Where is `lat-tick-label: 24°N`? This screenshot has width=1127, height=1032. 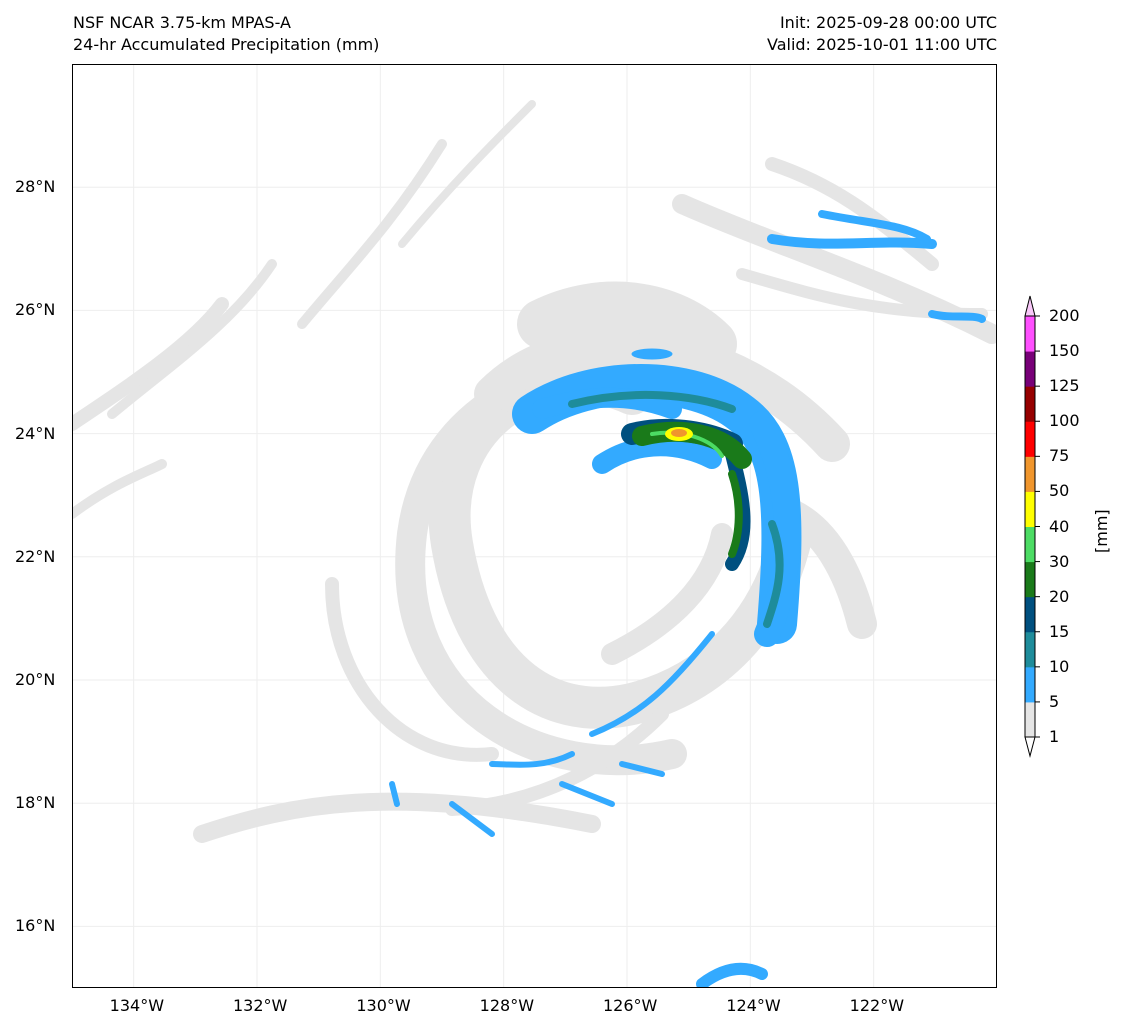
lat-tick-label: 24°N is located at coordinates (35, 433).